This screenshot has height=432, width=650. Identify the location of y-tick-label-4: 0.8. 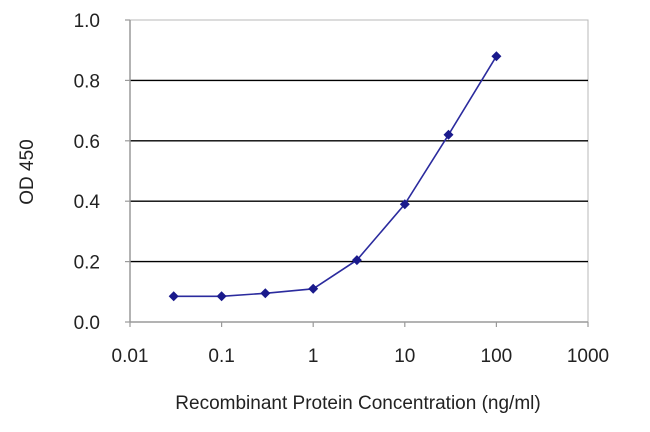
(87, 81).